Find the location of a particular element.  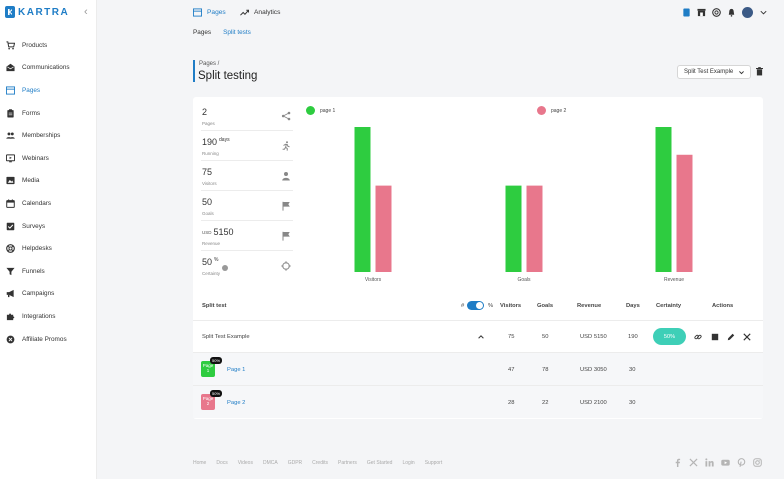

footer-link: Docs is located at coordinates (222, 463).